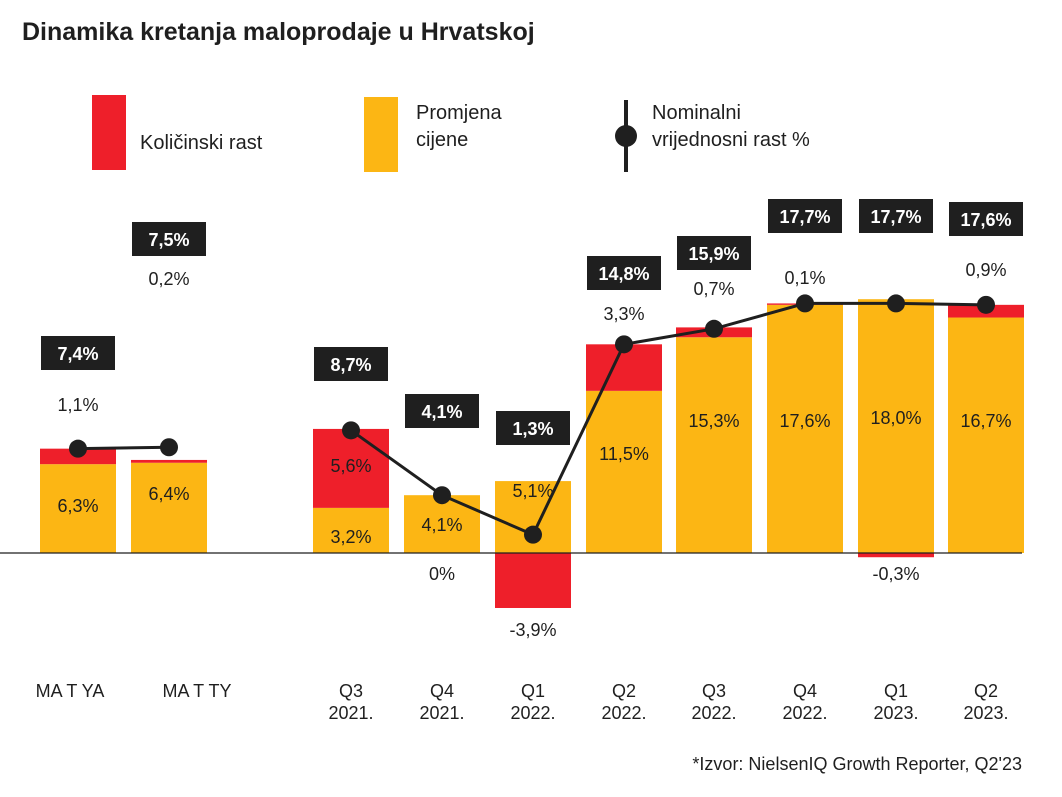 The image size is (1062, 797). Describe the element at coordinates (350, 713) in the screenshot. I see `category-label-2-line2: 2021.` at that location.